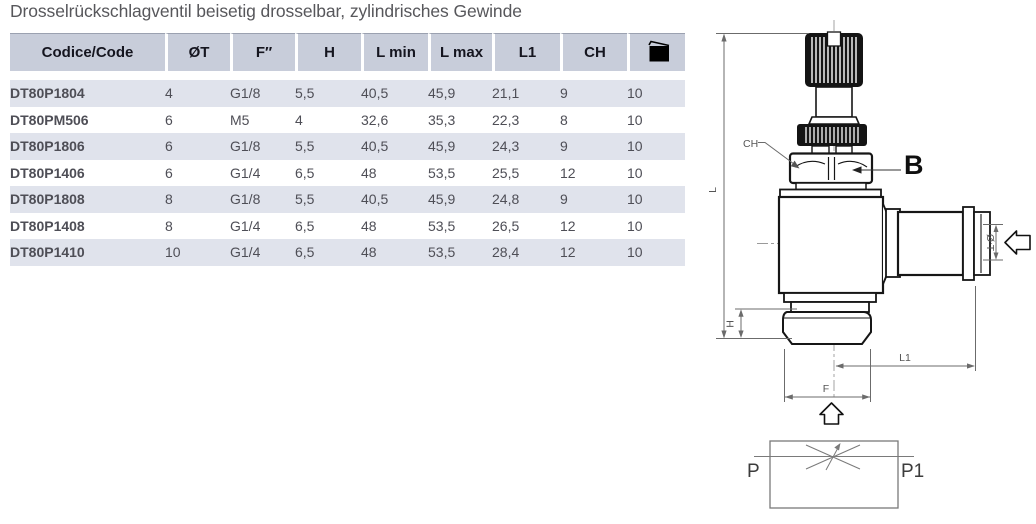 The height and width of the screenshot is (524, 1036). What do you see at coordinates (329, 52) in the screenshot?
I see `column-header-label: H` at bounding box center [329, 52].